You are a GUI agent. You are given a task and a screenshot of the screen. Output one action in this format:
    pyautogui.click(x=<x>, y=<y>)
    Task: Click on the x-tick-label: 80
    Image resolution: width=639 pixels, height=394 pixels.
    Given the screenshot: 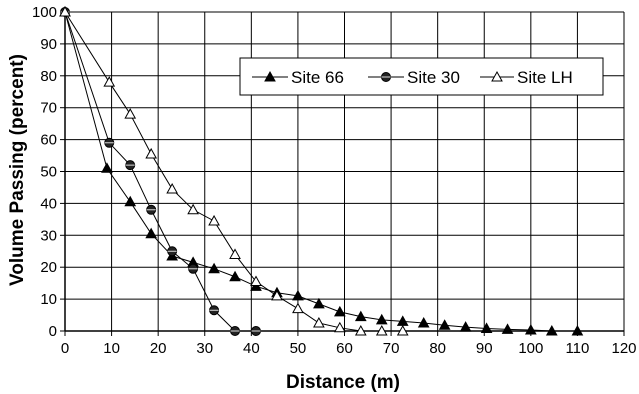 What is the action you would take?
    pyautogui.click(x=437, y=348)
    